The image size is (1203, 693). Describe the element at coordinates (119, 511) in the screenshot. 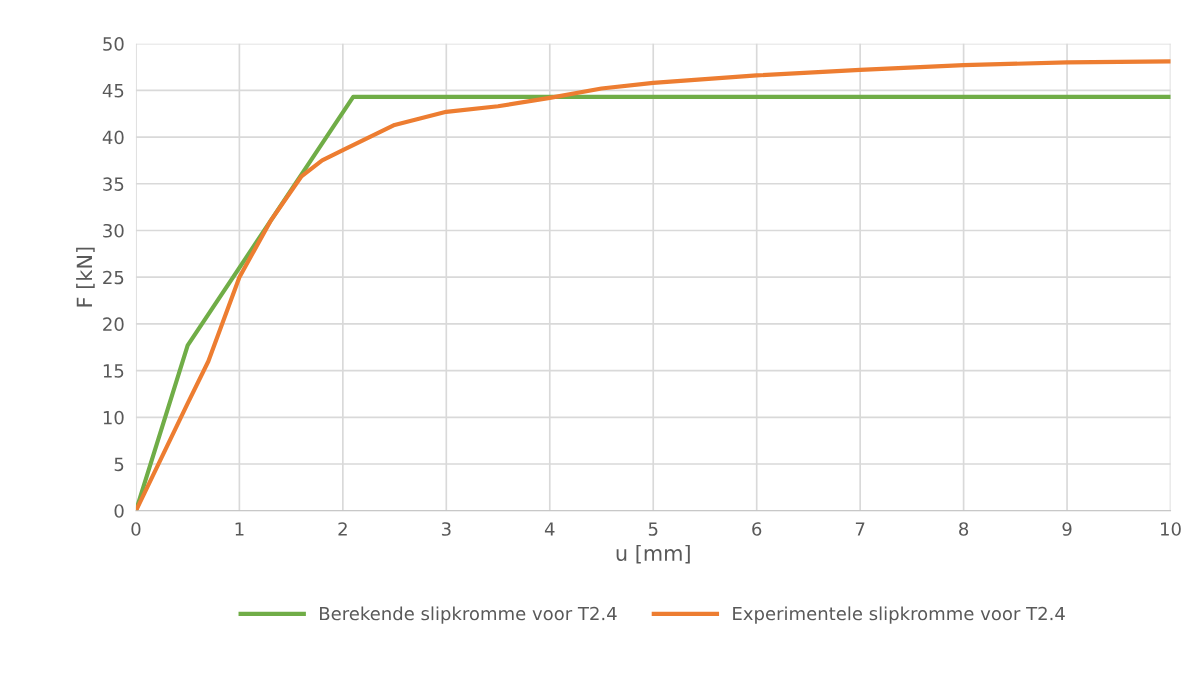

I see `y-tick-label: 0` at that location.